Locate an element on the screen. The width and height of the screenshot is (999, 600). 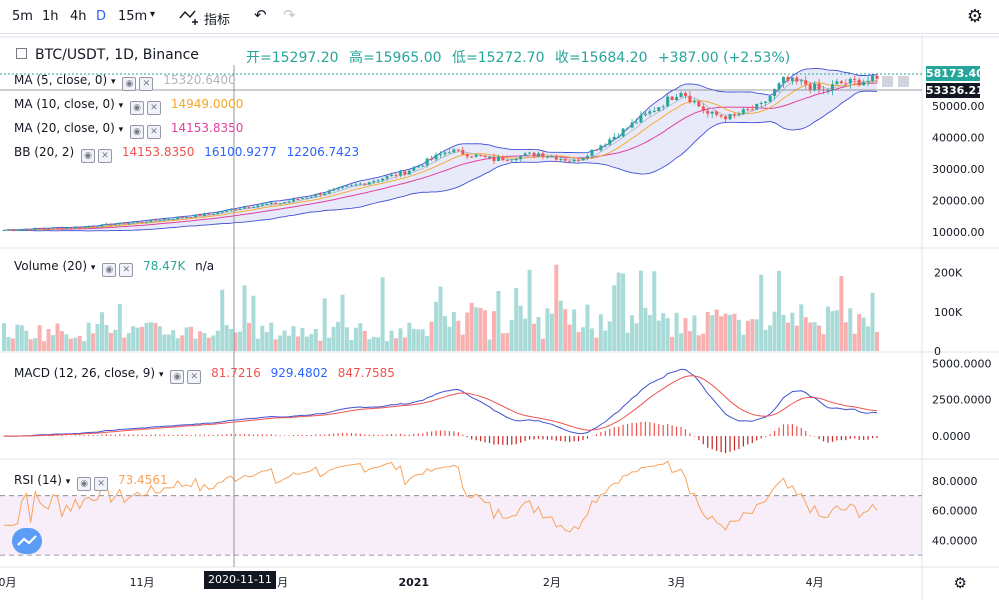
rsi-tick-label: 60.0000 is located at coordinates (955, 511).